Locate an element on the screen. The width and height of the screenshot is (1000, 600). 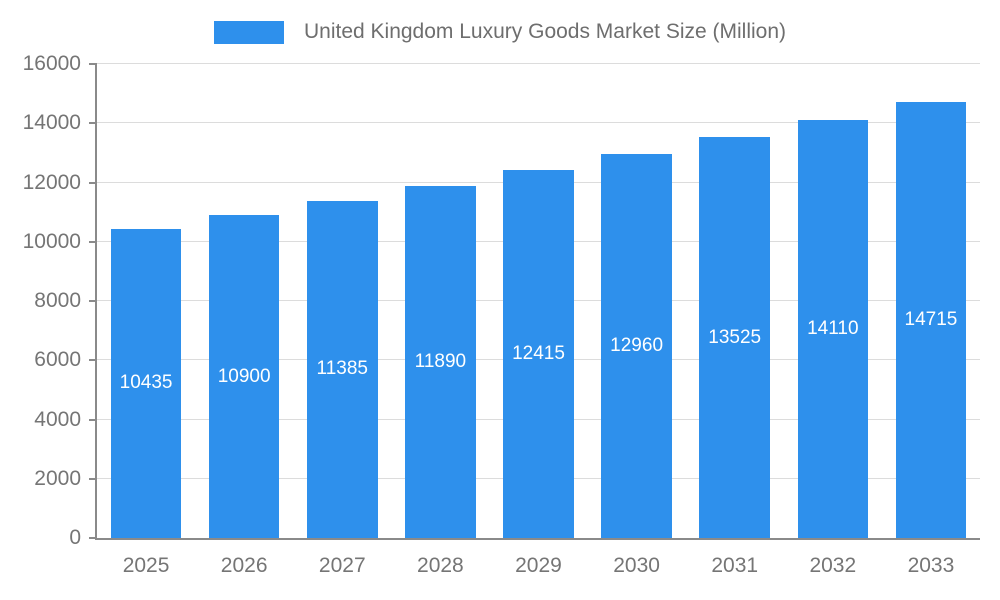
y-tick-2000 is located at coordinates (93, 478).